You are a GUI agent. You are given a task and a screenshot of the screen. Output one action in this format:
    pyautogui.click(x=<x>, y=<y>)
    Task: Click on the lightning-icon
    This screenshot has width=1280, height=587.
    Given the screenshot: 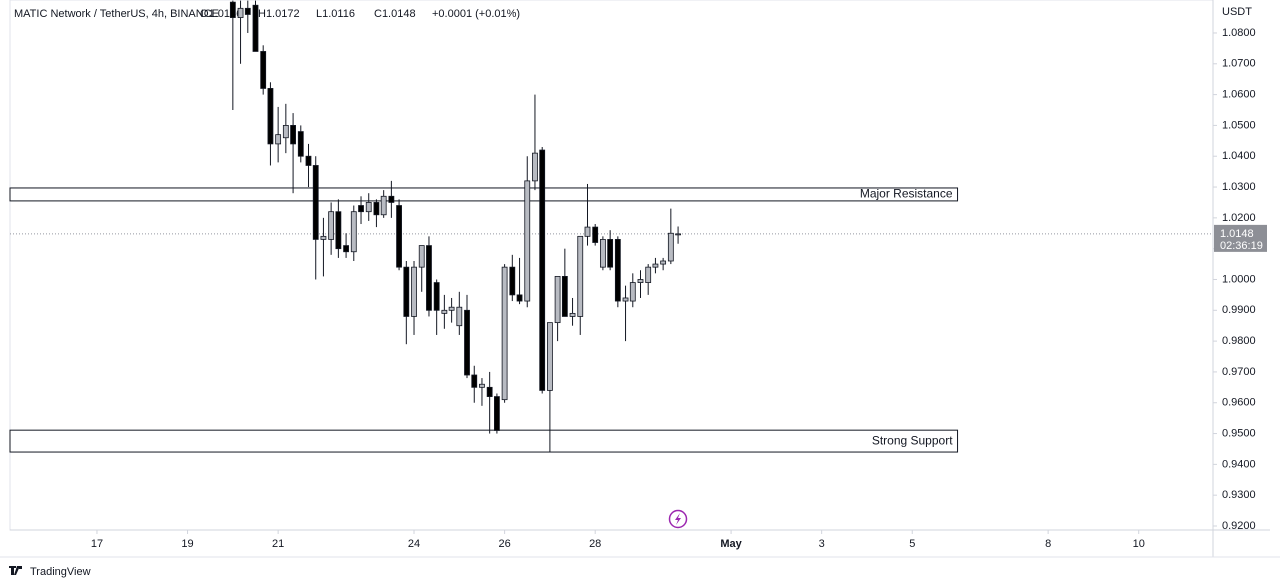 What is the action you would take?
    pyautogui.click(x=678, y=519)
    